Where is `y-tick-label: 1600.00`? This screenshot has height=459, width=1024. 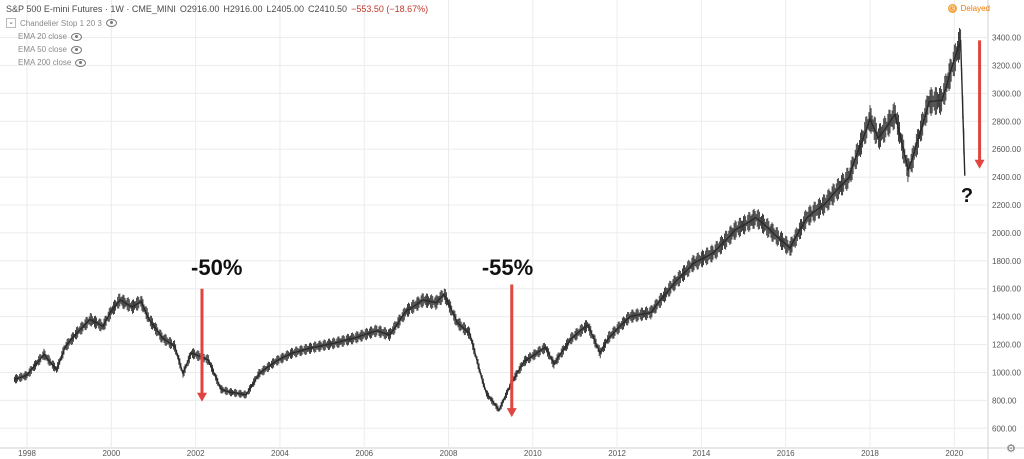
y-tick-label: 1600.00 is located at coordinates (1006, 289).